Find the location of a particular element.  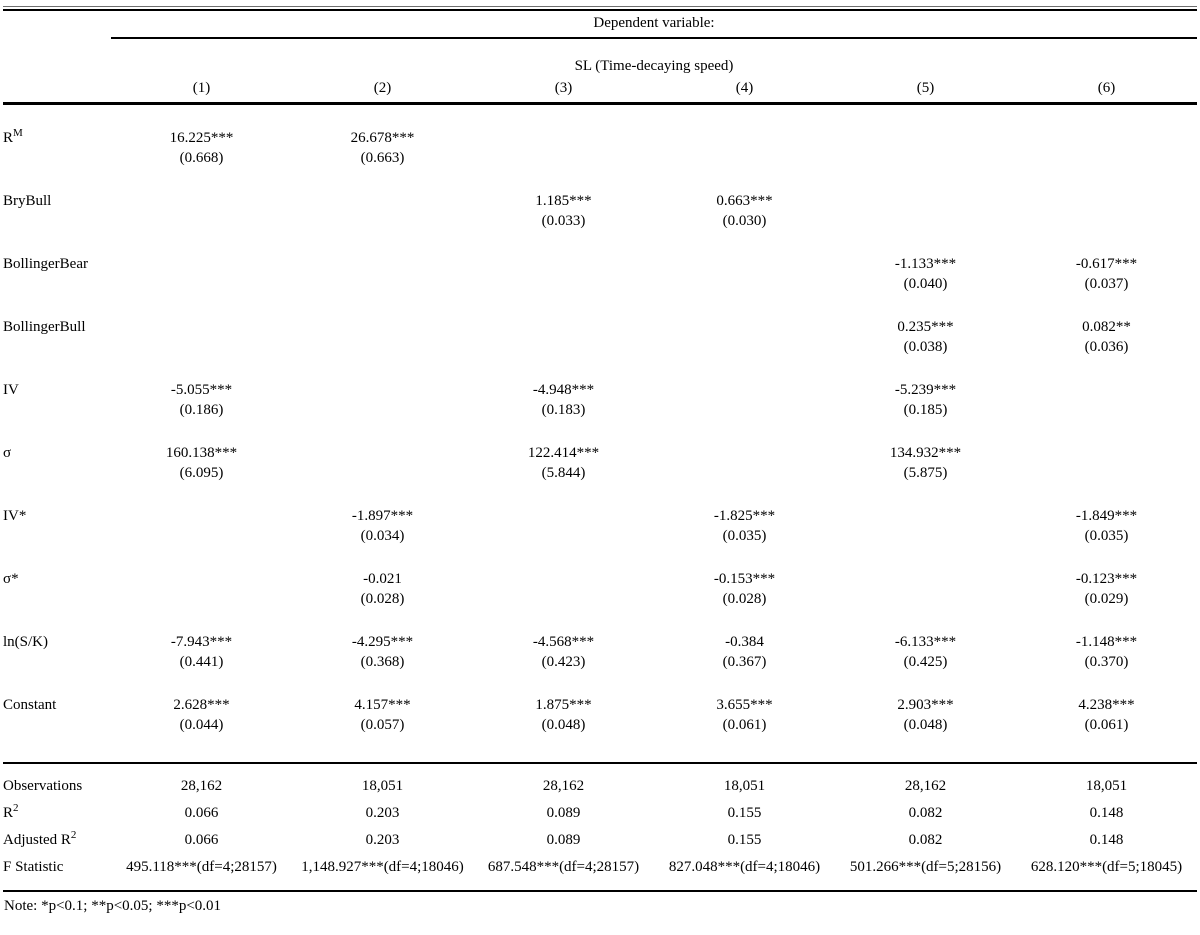

standard-error: (0.423) is located at coordinates (563, 662).